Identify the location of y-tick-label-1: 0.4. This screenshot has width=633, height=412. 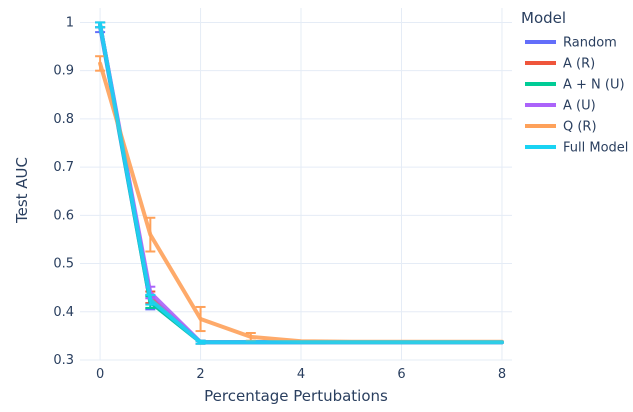
(63, 312).